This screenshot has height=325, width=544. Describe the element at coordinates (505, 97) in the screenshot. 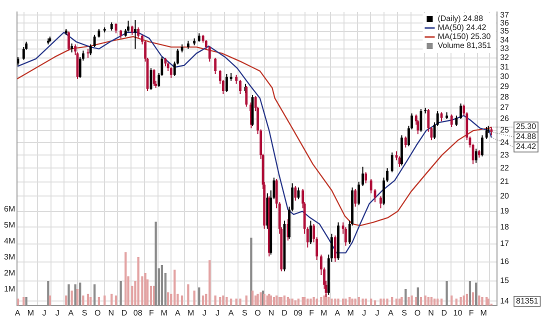

I see `y-tick-label: 28` at that location.